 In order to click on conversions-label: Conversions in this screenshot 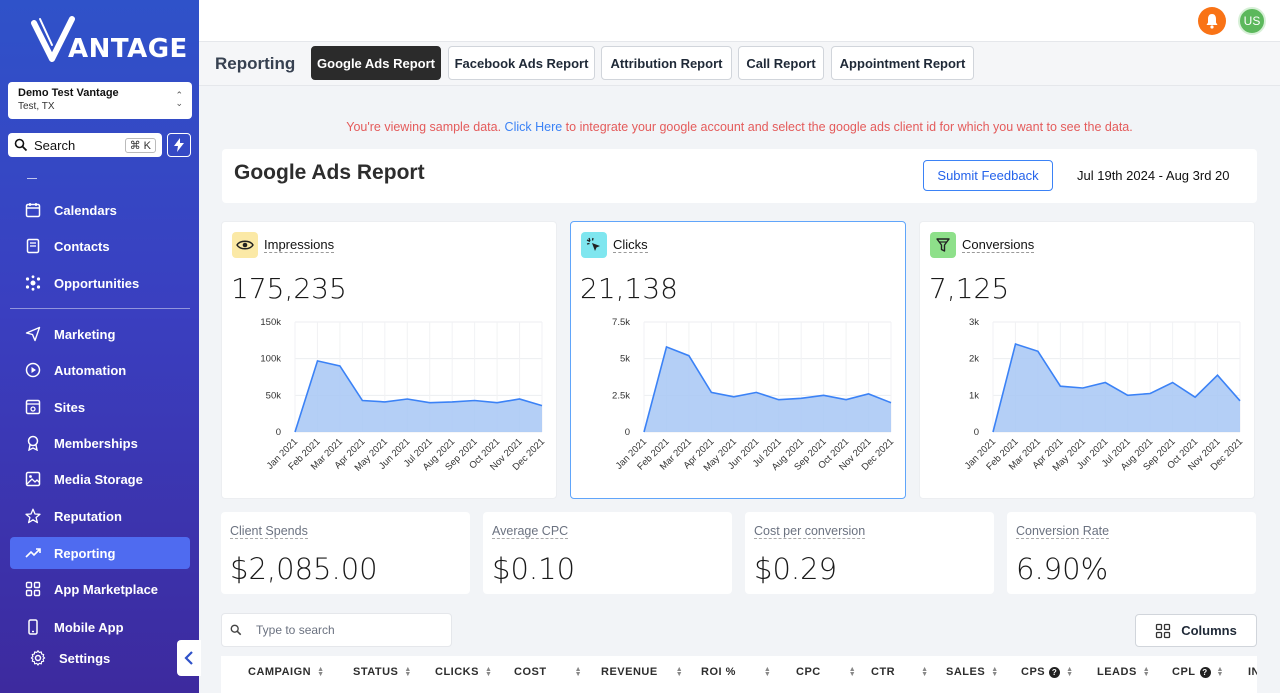, I will do `click(998, 245)`.